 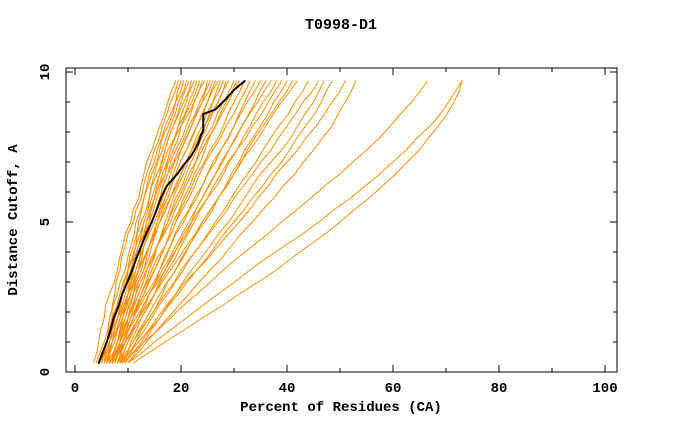 What do you see at coordinates (75, 389) in the screenshot?
I see `x-tick-label: 0` at bounding box center [75, 389].